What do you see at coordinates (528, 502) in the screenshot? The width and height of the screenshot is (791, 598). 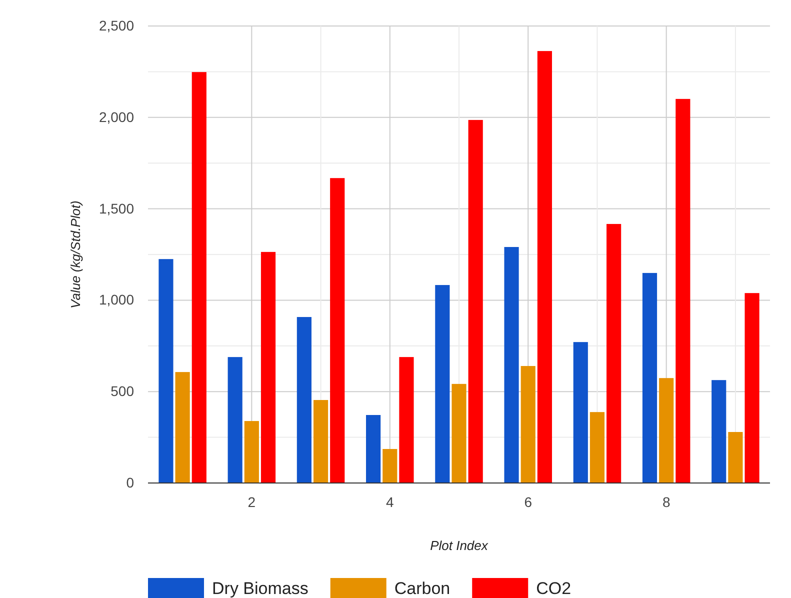 I see `x-tick-label: 6` at bounding box center [528, 502].